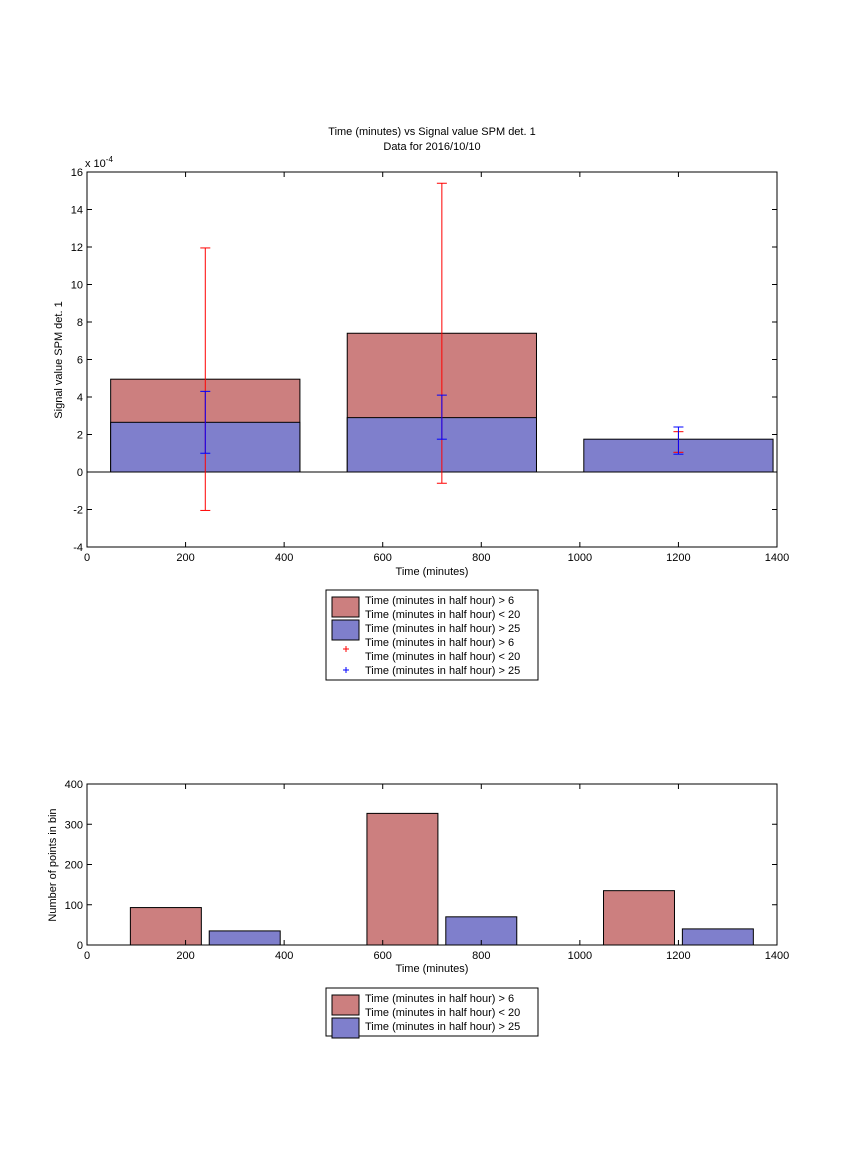 The image size is (864, 1152). What do you see at coordinates (80, 946) in the screenshot?
I see `chart2-y-tick-label: 0` at bounding box center [80, 946].